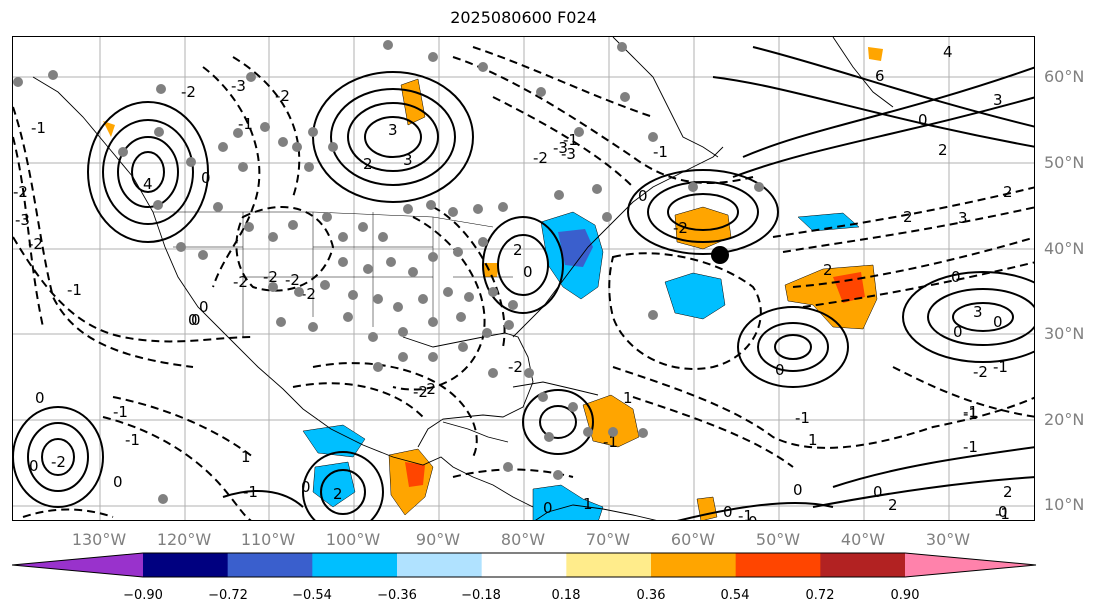 This screenshot has height=615, width=1105. What do you see at coordinates (611, 421) in the screenshot?
I see `orange-shade-caribbean` at bounding box center [611, 421].